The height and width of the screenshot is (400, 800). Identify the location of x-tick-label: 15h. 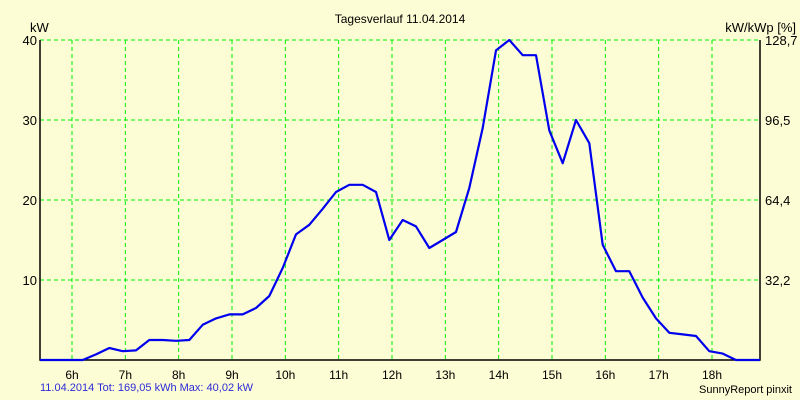
(552, 375).